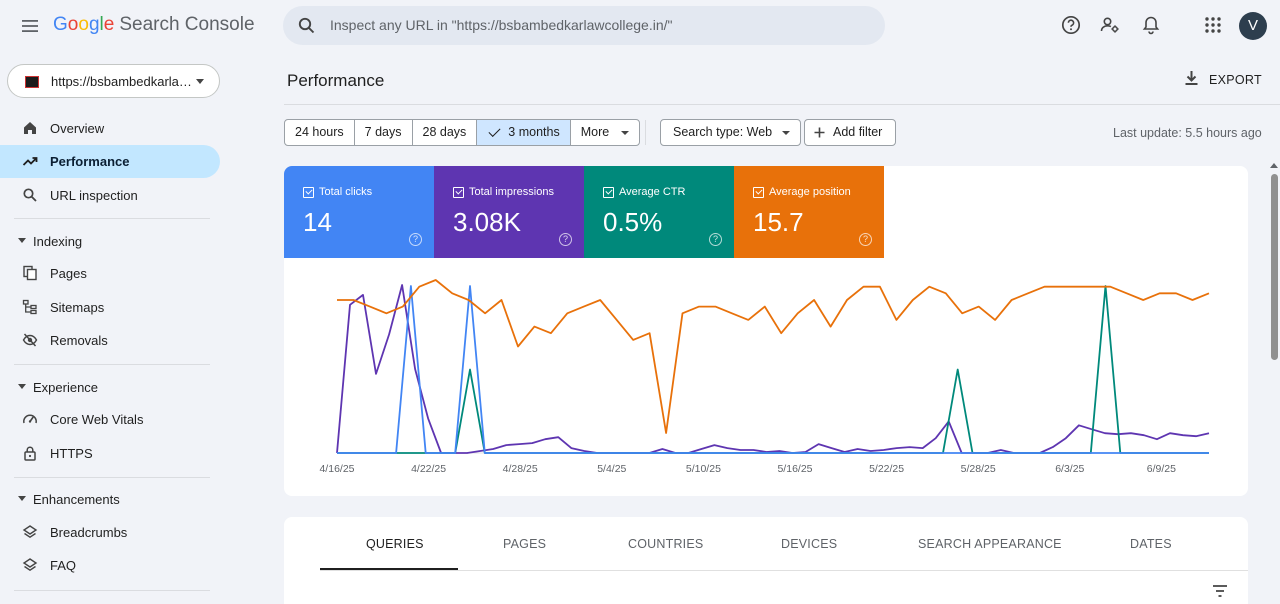  I want to click on add-filter-button: Add filter, so click(850, 132).